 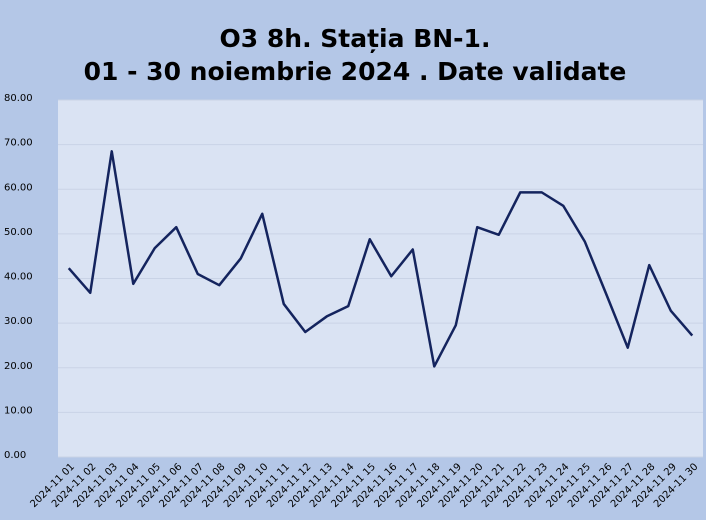 What do you see at coordinates (355, 38) in the screenshot?
I see `chart-title: O3 8h. Stația BN-1.` at bounding box center [355, 38].